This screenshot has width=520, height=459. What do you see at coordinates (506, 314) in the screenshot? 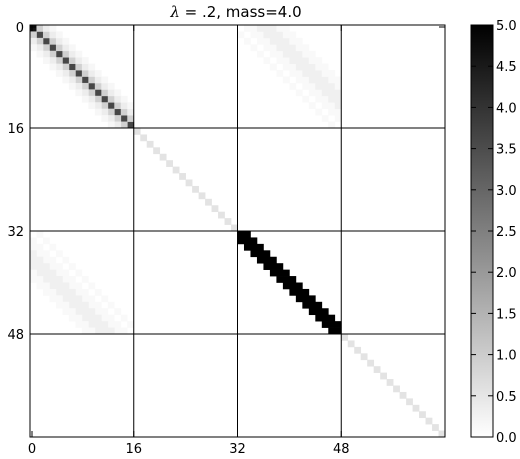
I see `colorbar-tick-label: 1.5` at bounding box center [506, 314].